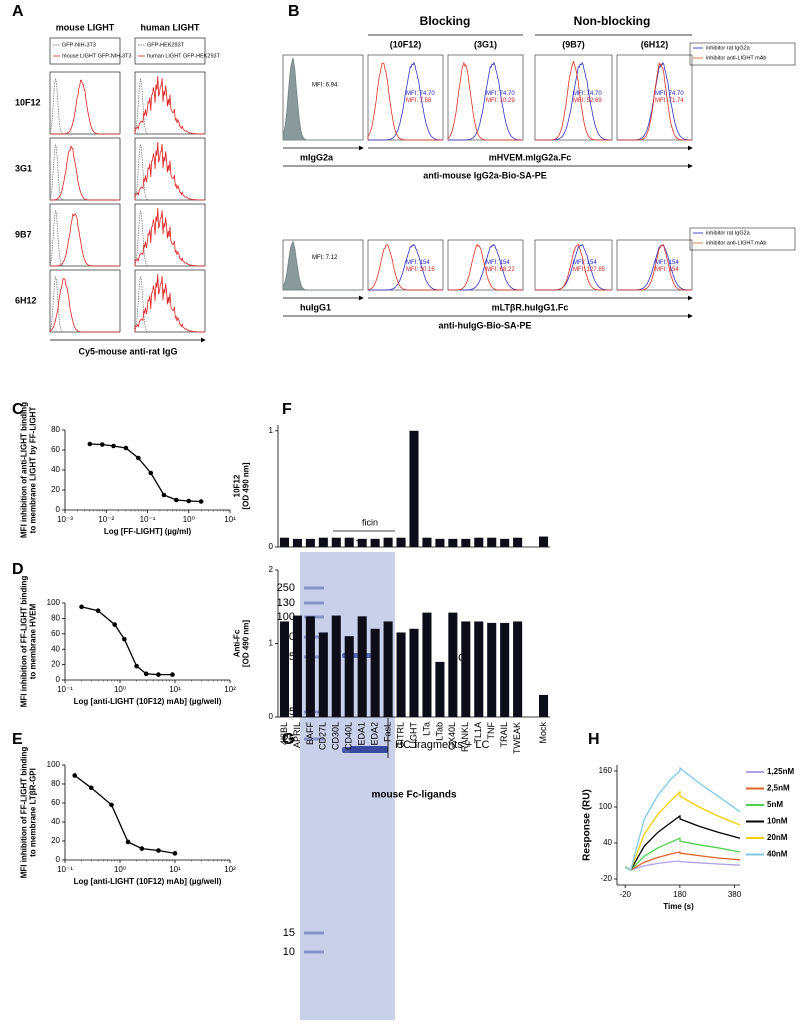 The height and width of the screenshot is (1025, 800). What do you see at coordinates (230, 869) in the screenshot?
I see `x-tick-label: 10²` at bounding box center [230, 869].